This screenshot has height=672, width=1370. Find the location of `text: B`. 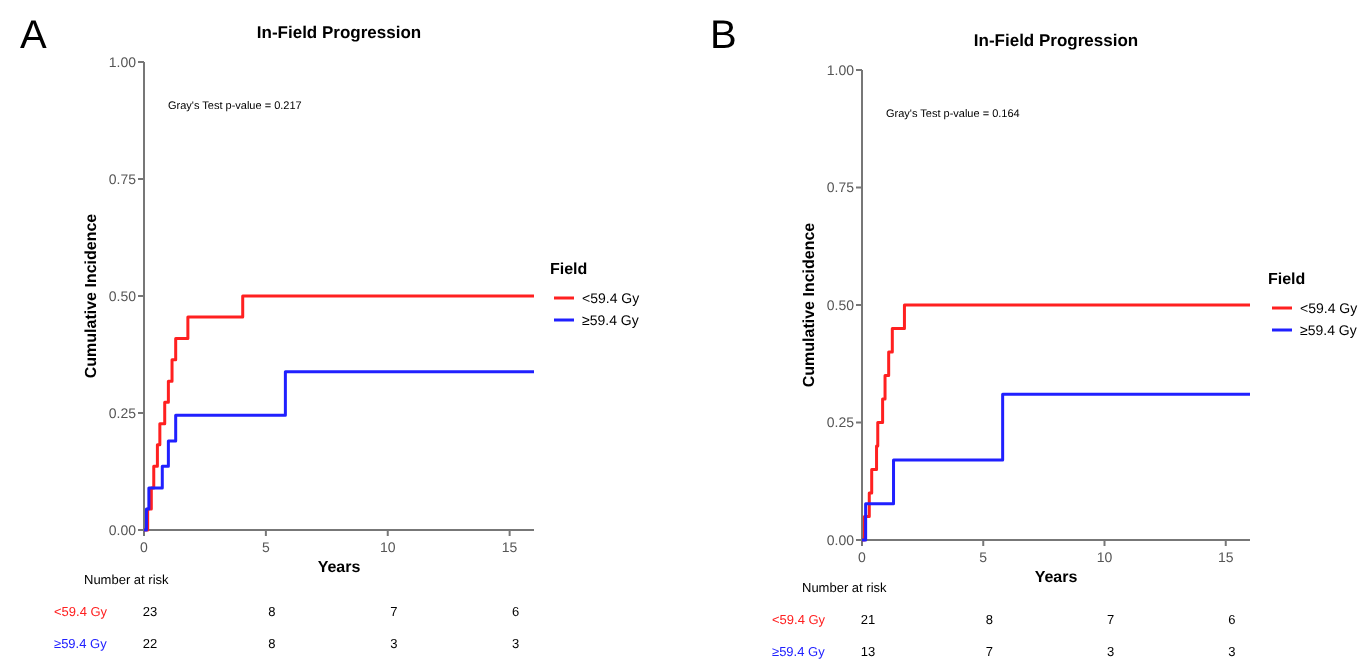

text: B is located at coordinates (723, 36).